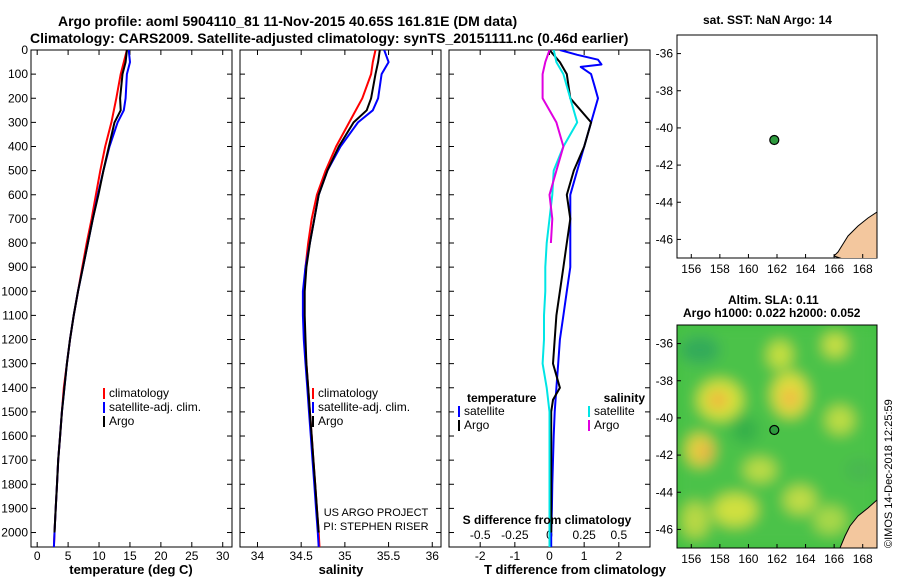 This screenshot has height=580, width=900. Describe the element at coordinates (575, 569) in the screenshot. I see `difference-xlabel: T difference from climatology` at that location.